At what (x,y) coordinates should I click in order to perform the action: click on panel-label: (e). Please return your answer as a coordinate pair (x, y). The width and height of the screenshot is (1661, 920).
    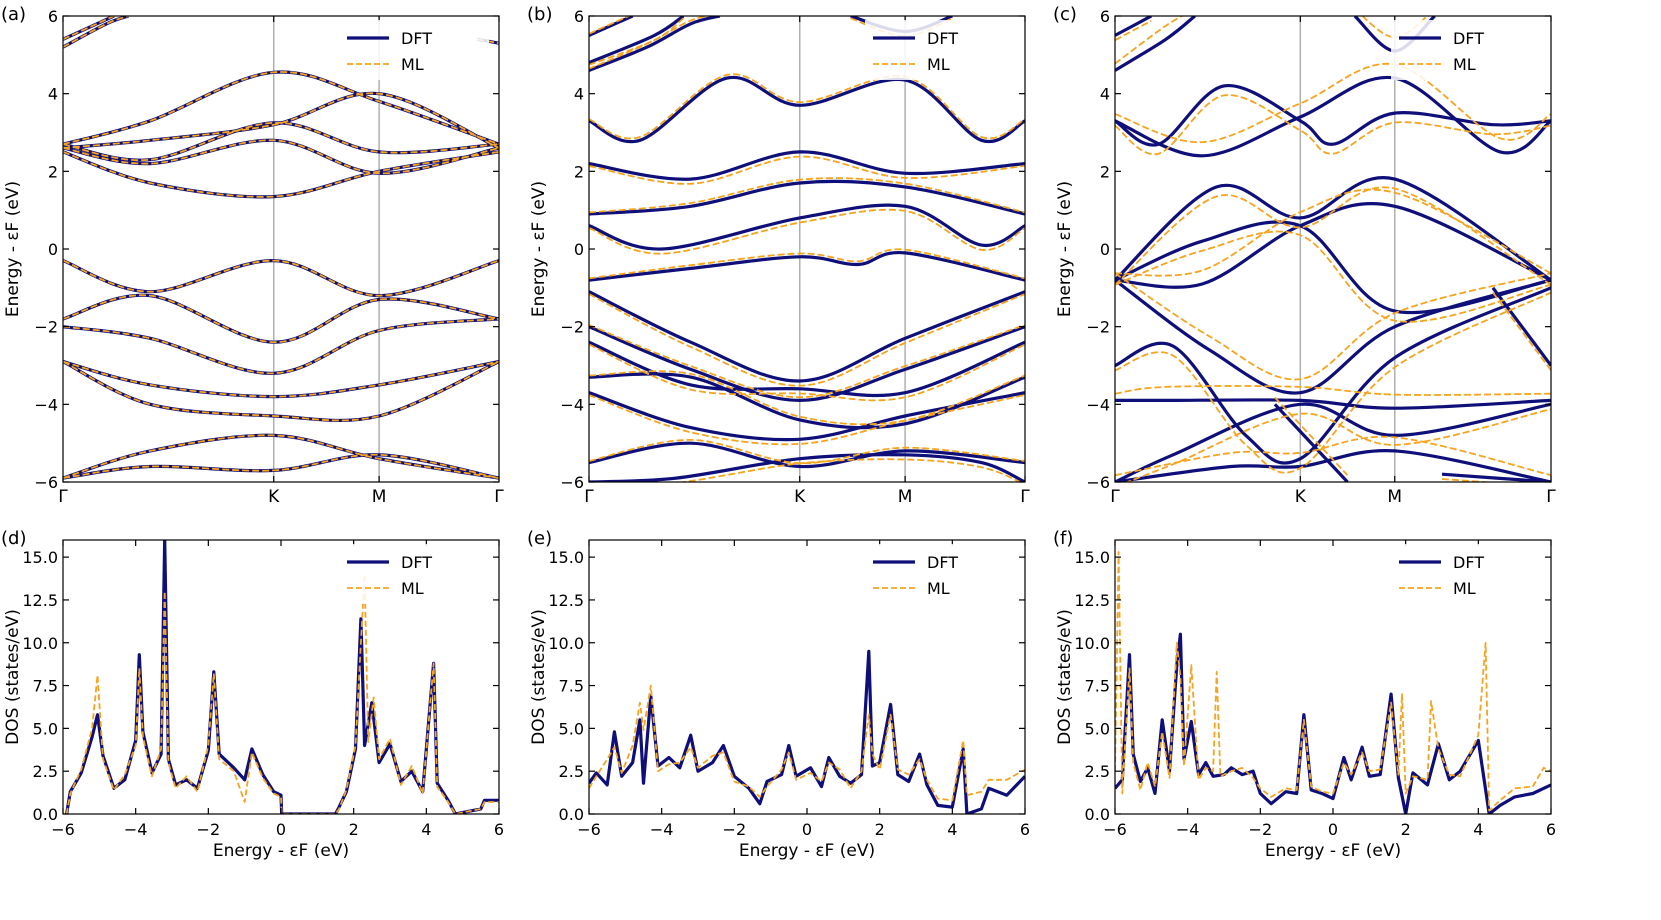
    Looking at the image, I should click on (539, 538).